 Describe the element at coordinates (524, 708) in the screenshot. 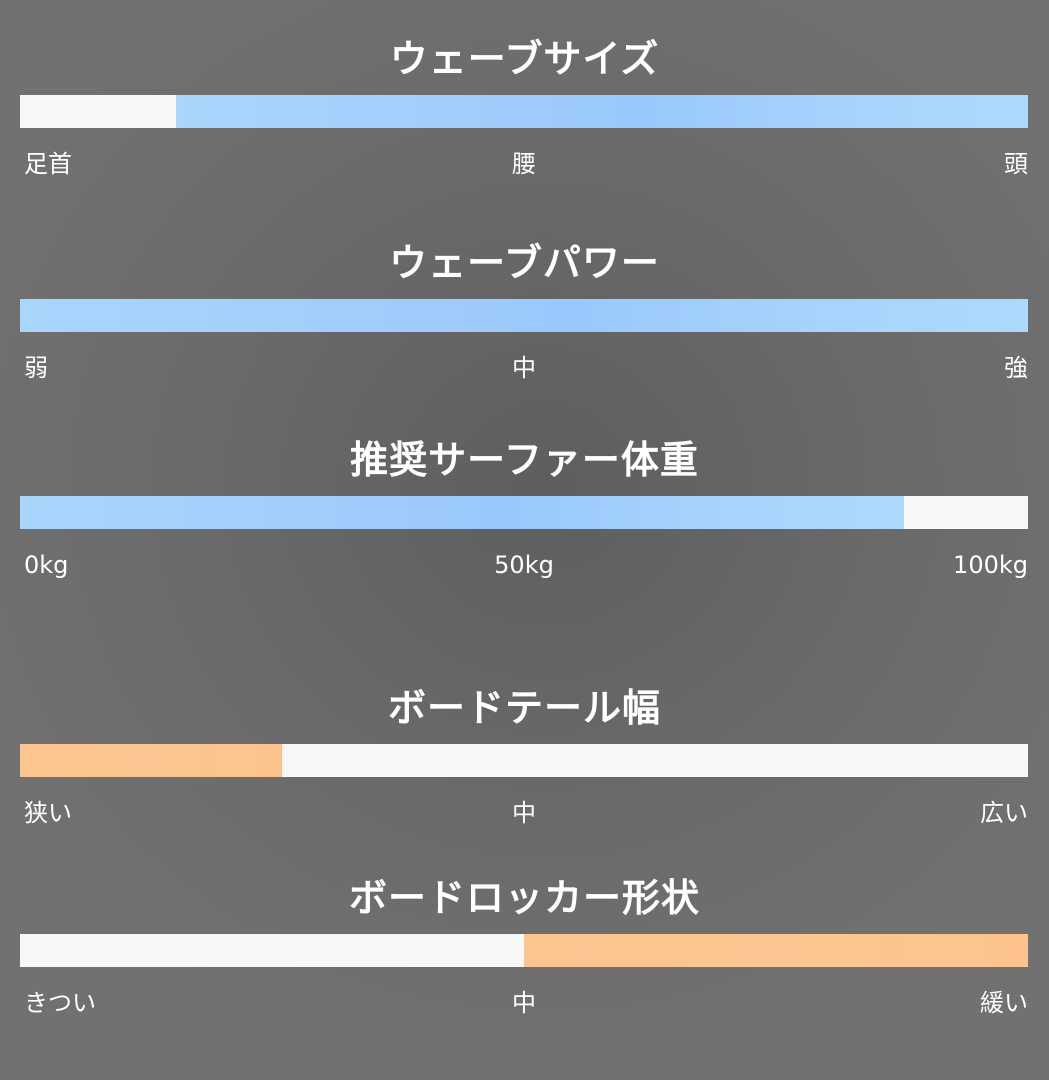

I see `meter-title: ボードテール幅` at that location.